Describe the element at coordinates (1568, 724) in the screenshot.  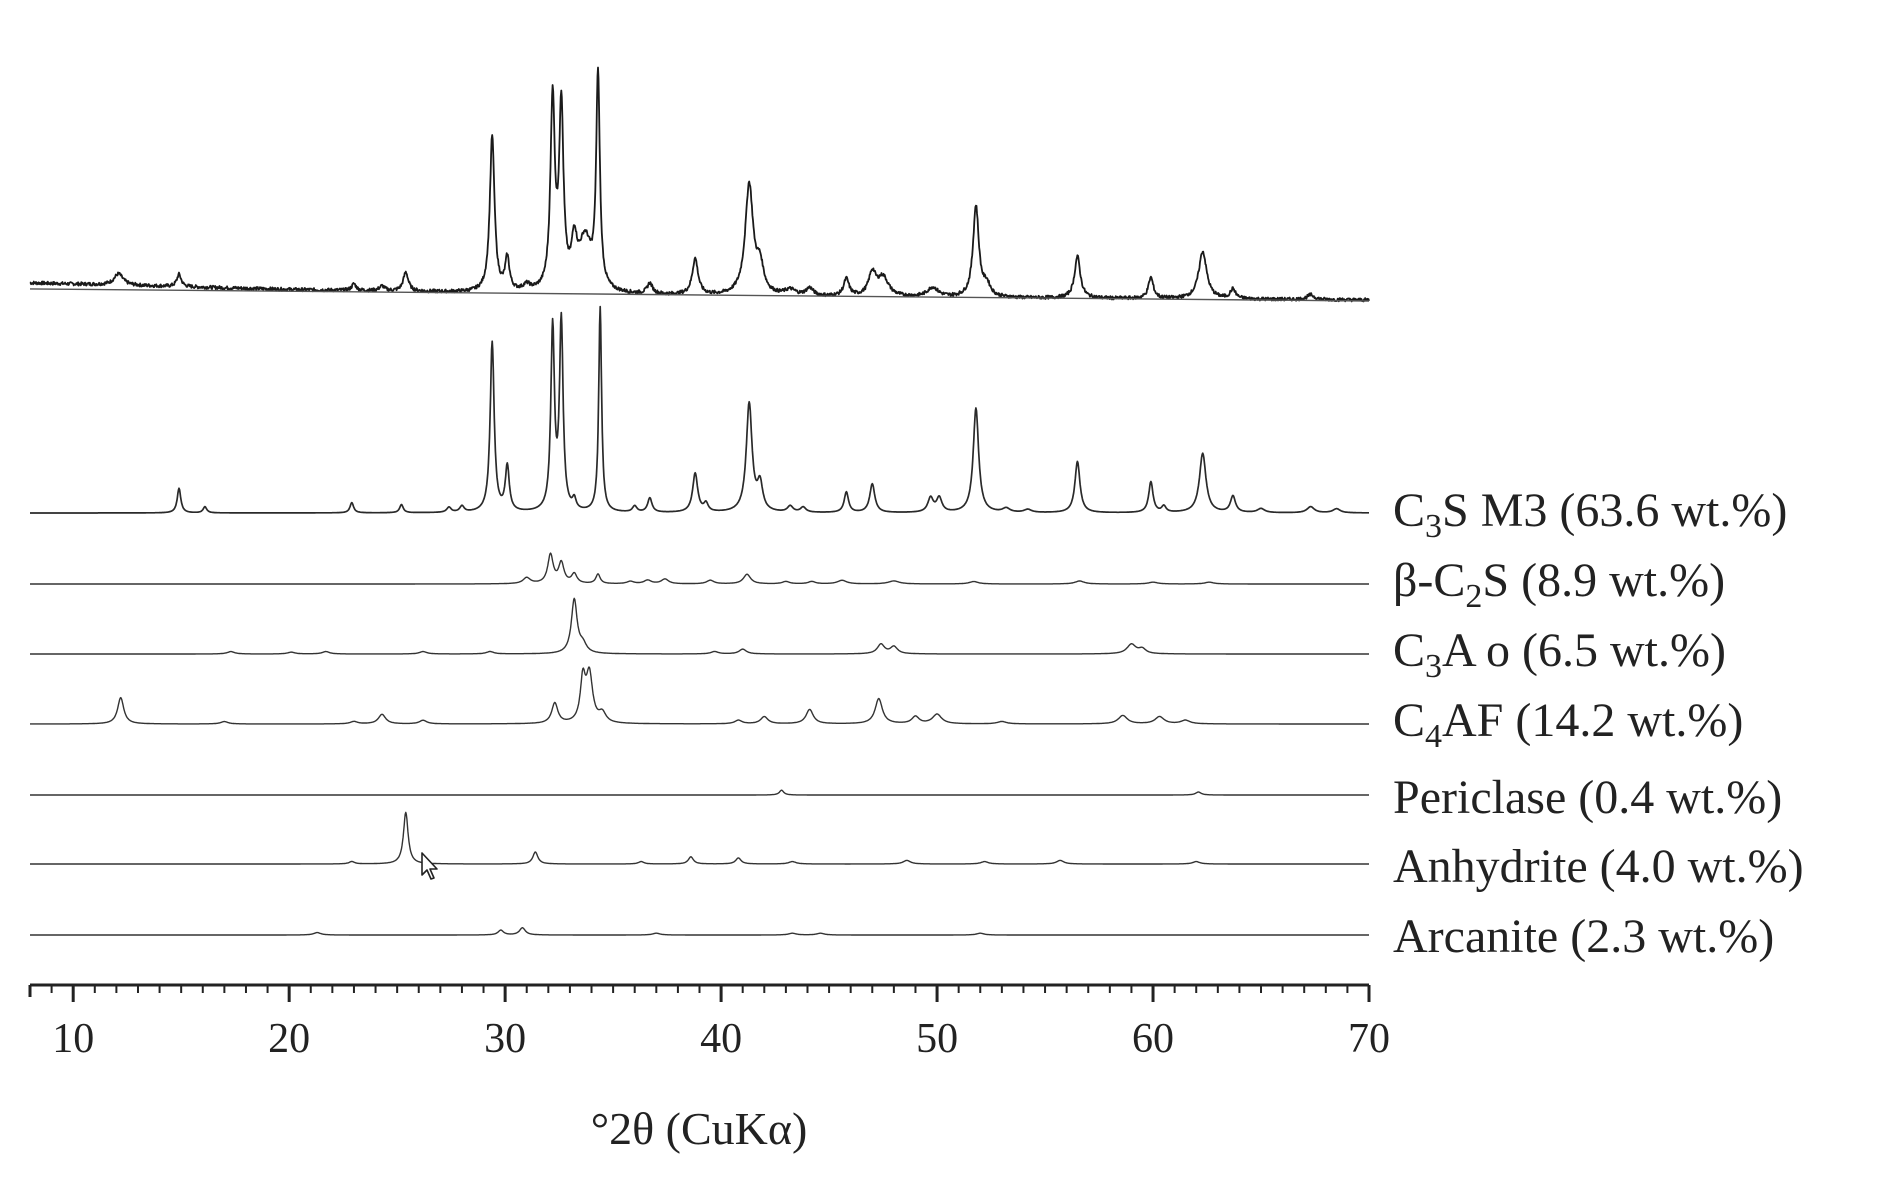
I see `label-c4af: C4AF (14.2 wt.%)` at that location.